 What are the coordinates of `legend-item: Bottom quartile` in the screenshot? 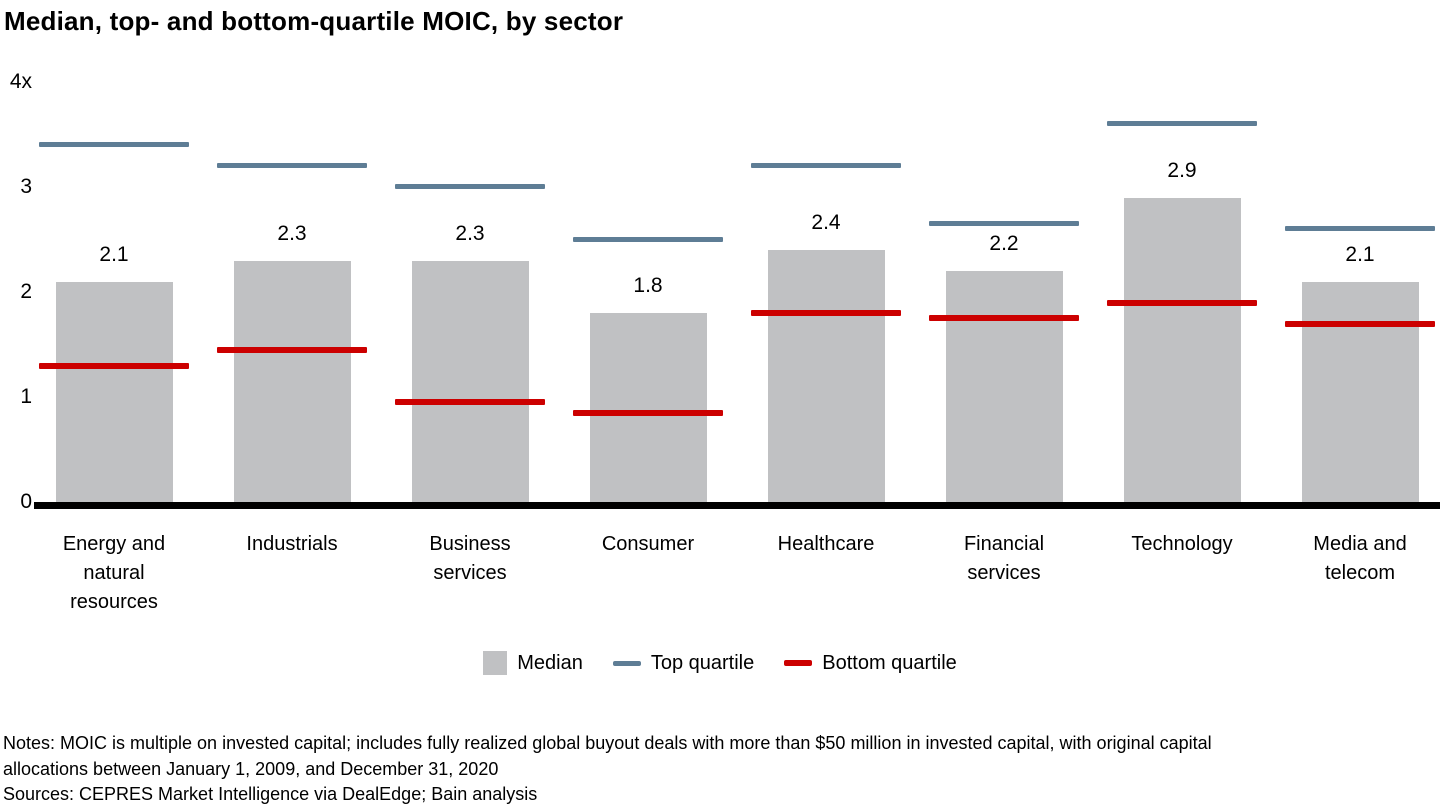 It's located at (870, 663).